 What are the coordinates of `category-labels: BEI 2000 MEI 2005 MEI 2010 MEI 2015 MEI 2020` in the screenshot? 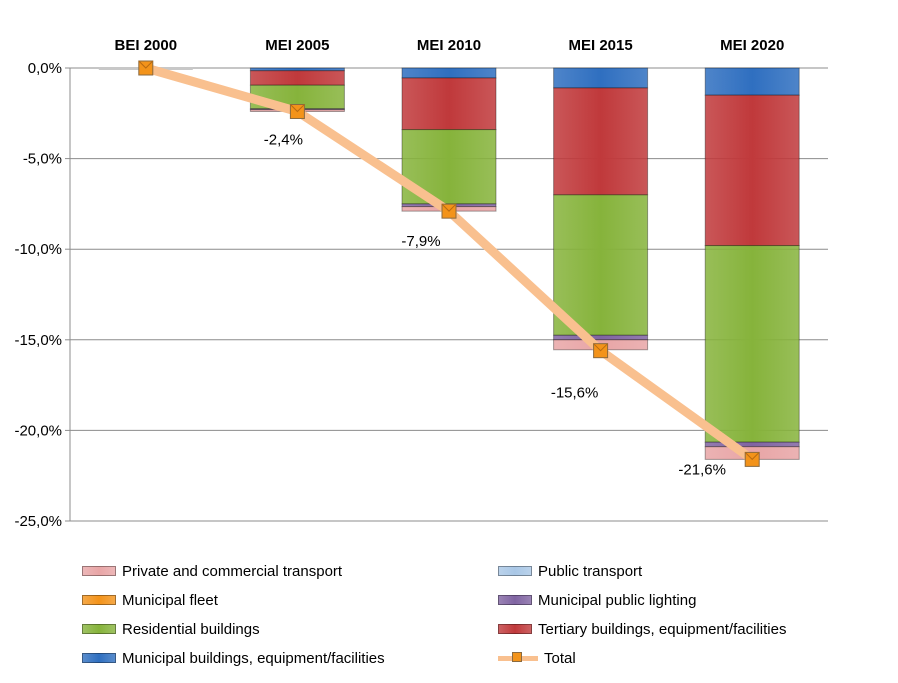 It's located at (450, 45).